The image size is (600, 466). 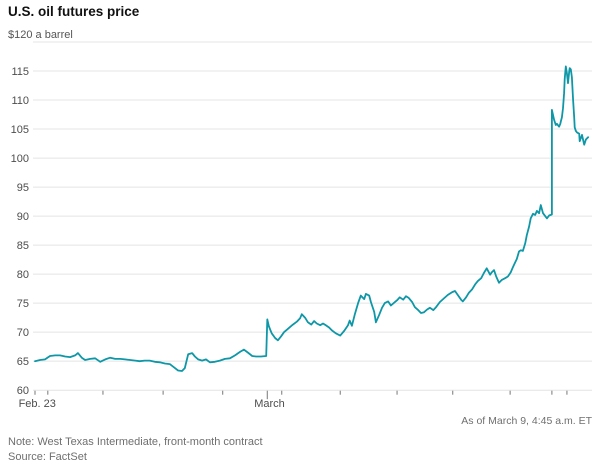 What do you see at coordinates (20, 72) in the screenshot?
I see `y-tick-label: 115` at bounding box center [20, 72].